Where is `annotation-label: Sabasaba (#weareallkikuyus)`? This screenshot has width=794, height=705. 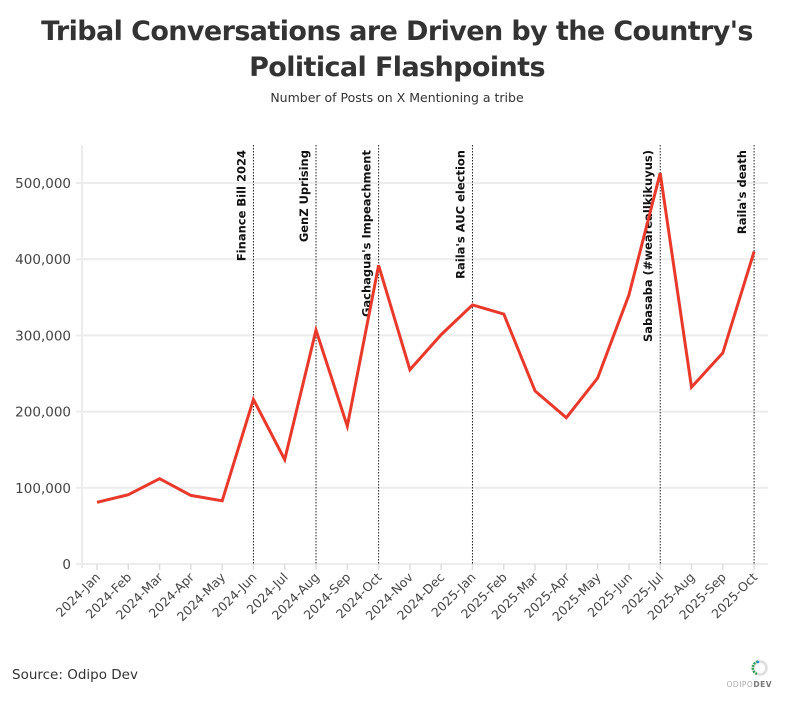
annotation-label: Sabasaba (#weareallkikuyus) is located at coordinates (648, 246).